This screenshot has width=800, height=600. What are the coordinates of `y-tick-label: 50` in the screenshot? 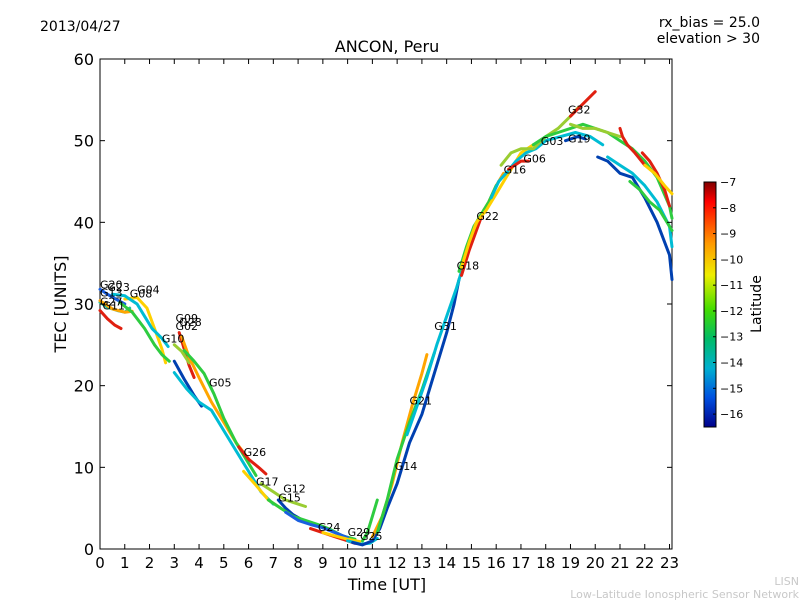 It's located at (84, 141).